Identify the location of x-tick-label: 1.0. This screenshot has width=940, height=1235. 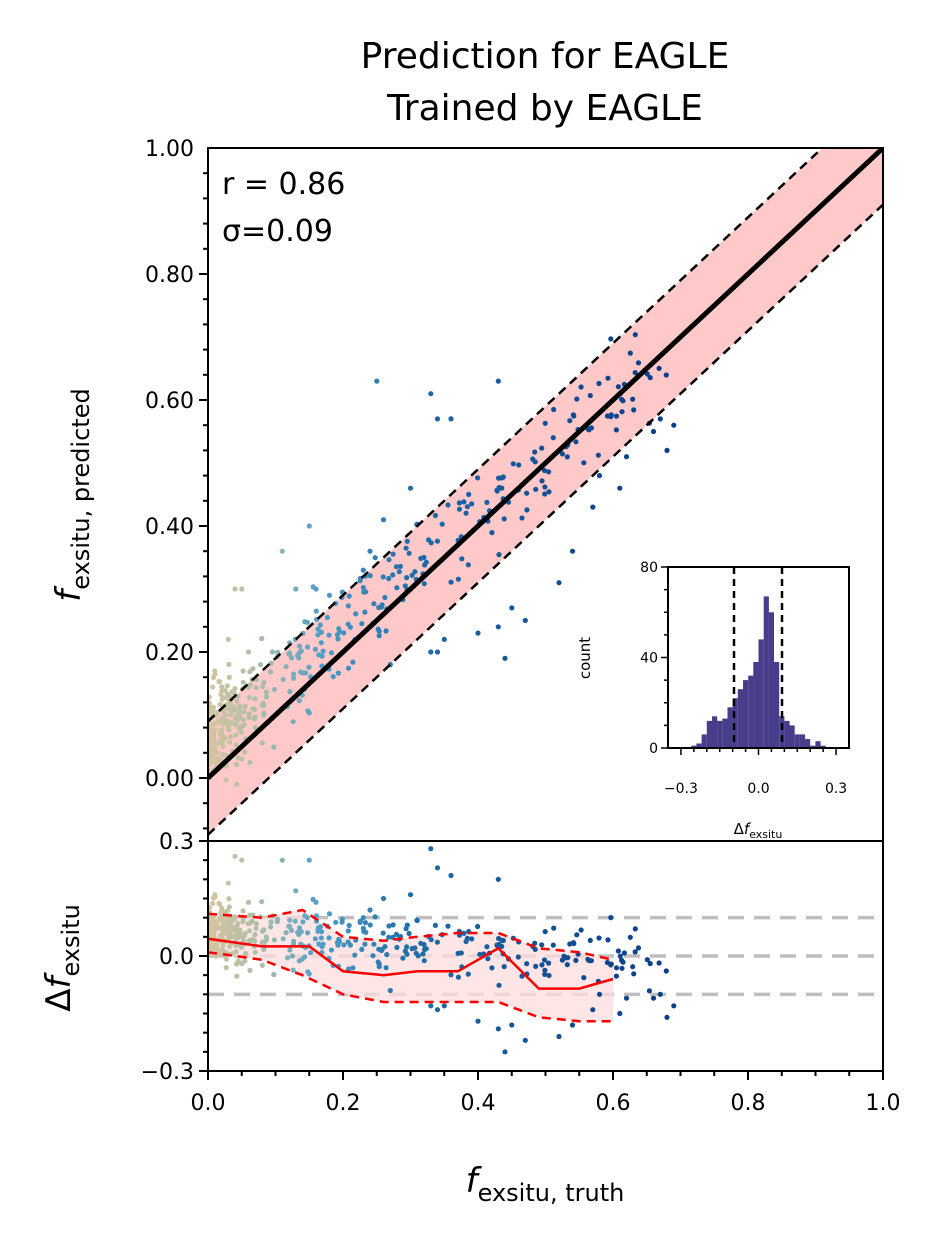
(883, 1103).